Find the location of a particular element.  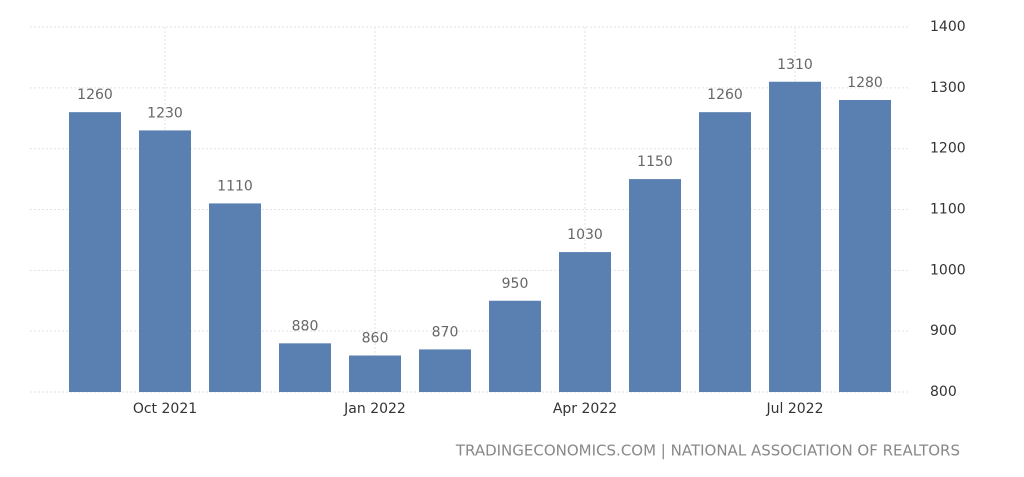

y-tick-label: 1100 is located at coordinates (948, 210).